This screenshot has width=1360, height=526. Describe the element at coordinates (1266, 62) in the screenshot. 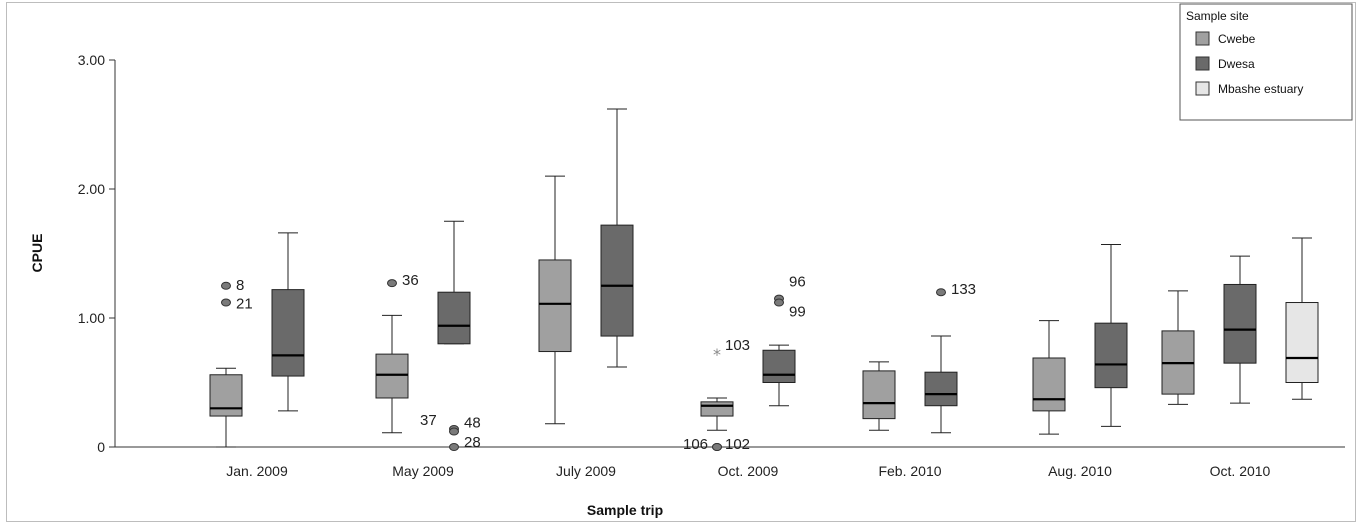

I see `legend: Sample site Cwebe Dwesa Mbashe estuary` at that location.